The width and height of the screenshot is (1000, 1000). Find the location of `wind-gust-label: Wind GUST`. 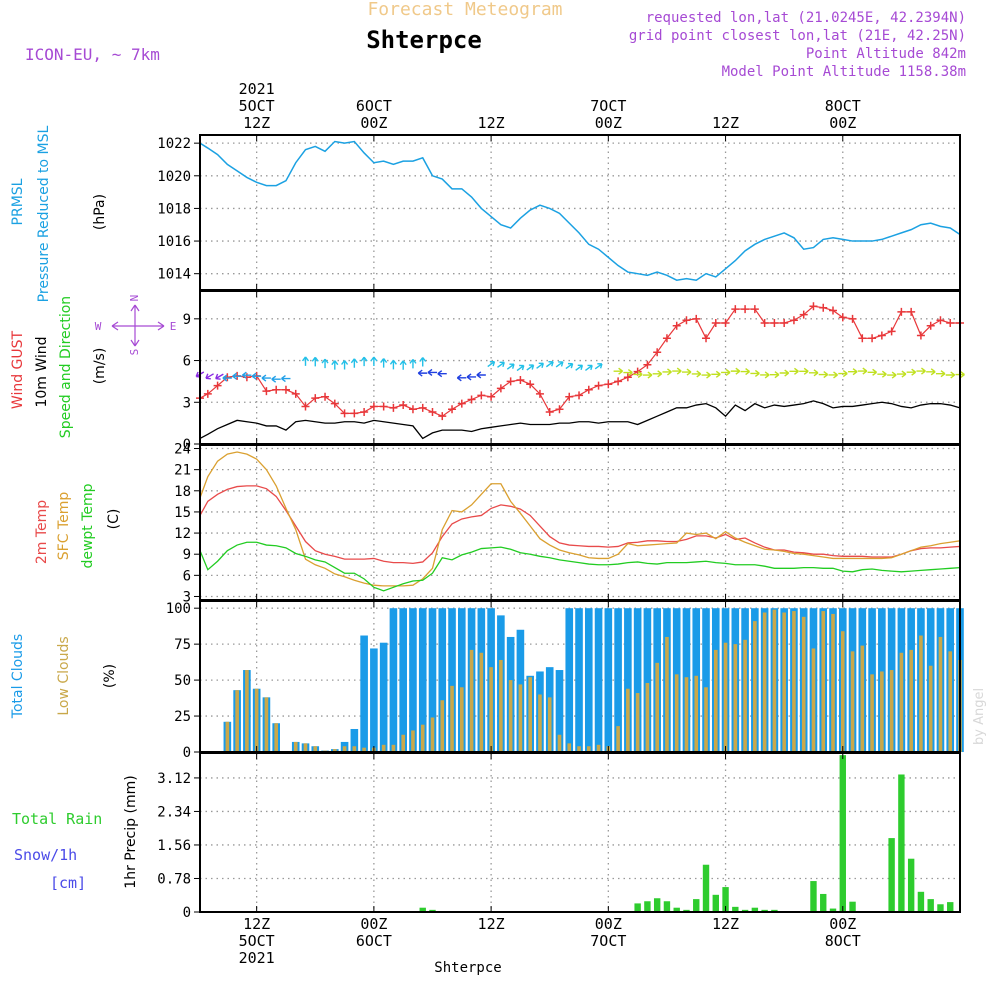

wind-gust-label: Wind GUST is located at coordinates (18, 369).